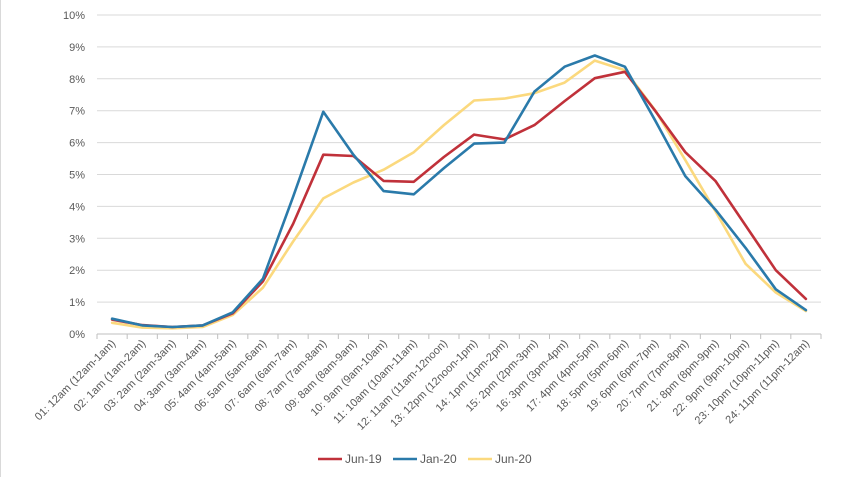 This screenshot has height=477, width=841. I want to click on y-tick-label: 4%, so click(77, 207).